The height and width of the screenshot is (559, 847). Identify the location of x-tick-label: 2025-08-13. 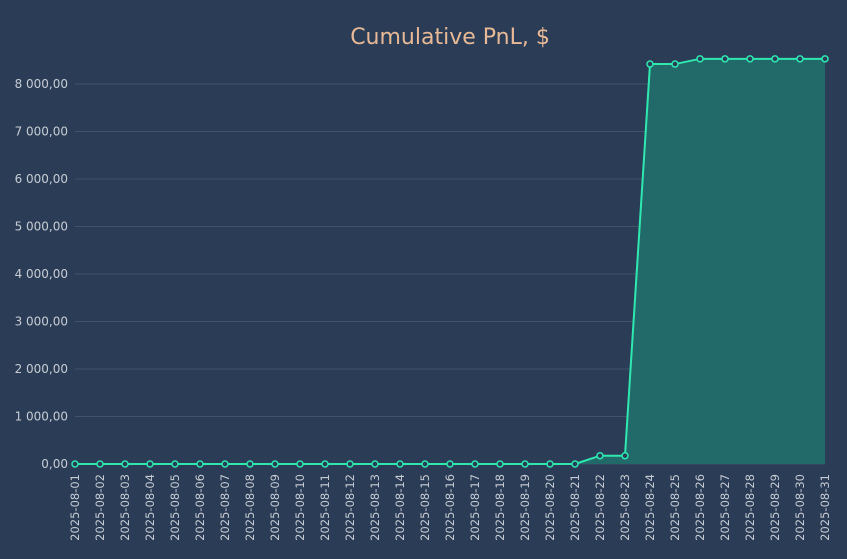
(375, 507).